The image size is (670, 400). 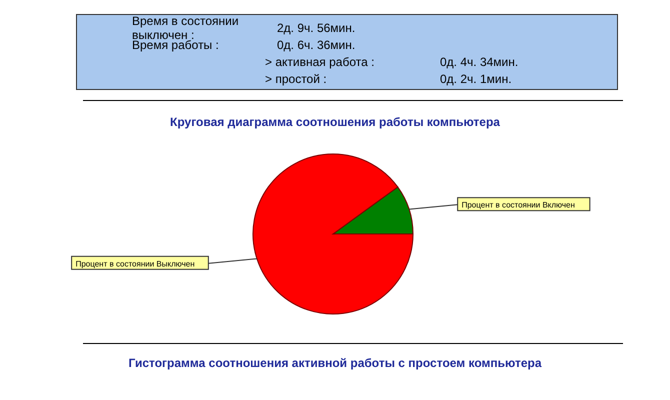 What do you see at coordinates (316, 27) in the screenshot?
I see `text: 2д. 9ч. 56мин.` at bounding box center [316, 27].